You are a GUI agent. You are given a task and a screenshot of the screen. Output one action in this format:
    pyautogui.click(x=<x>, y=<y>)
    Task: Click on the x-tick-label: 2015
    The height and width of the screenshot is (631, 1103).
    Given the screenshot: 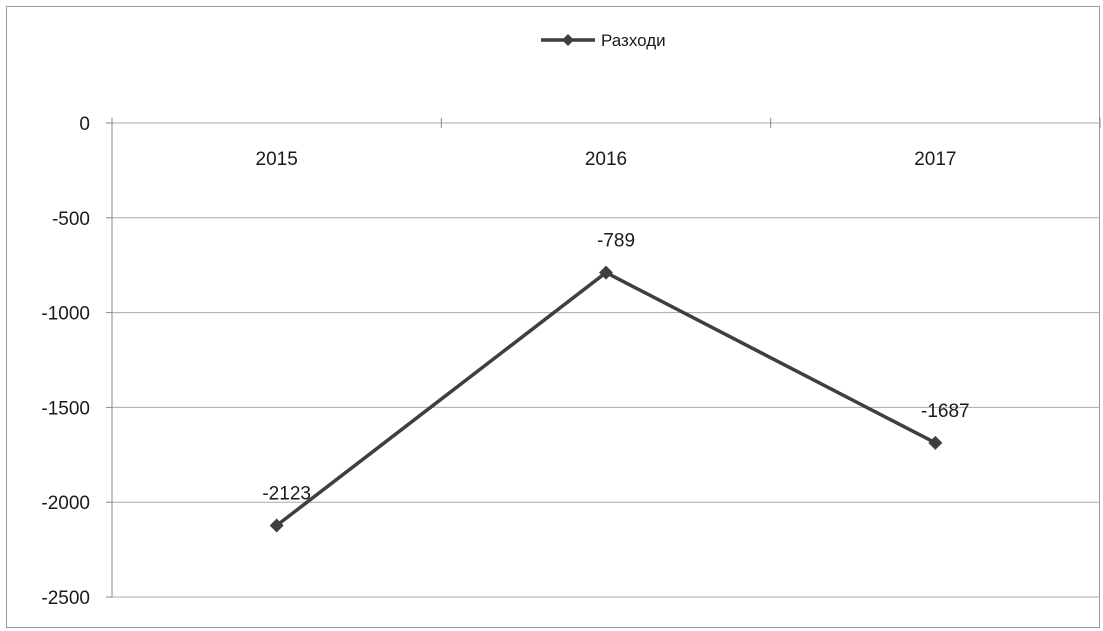 What is the action you would take?
    pyautogui.click(x=277, y=159)
    